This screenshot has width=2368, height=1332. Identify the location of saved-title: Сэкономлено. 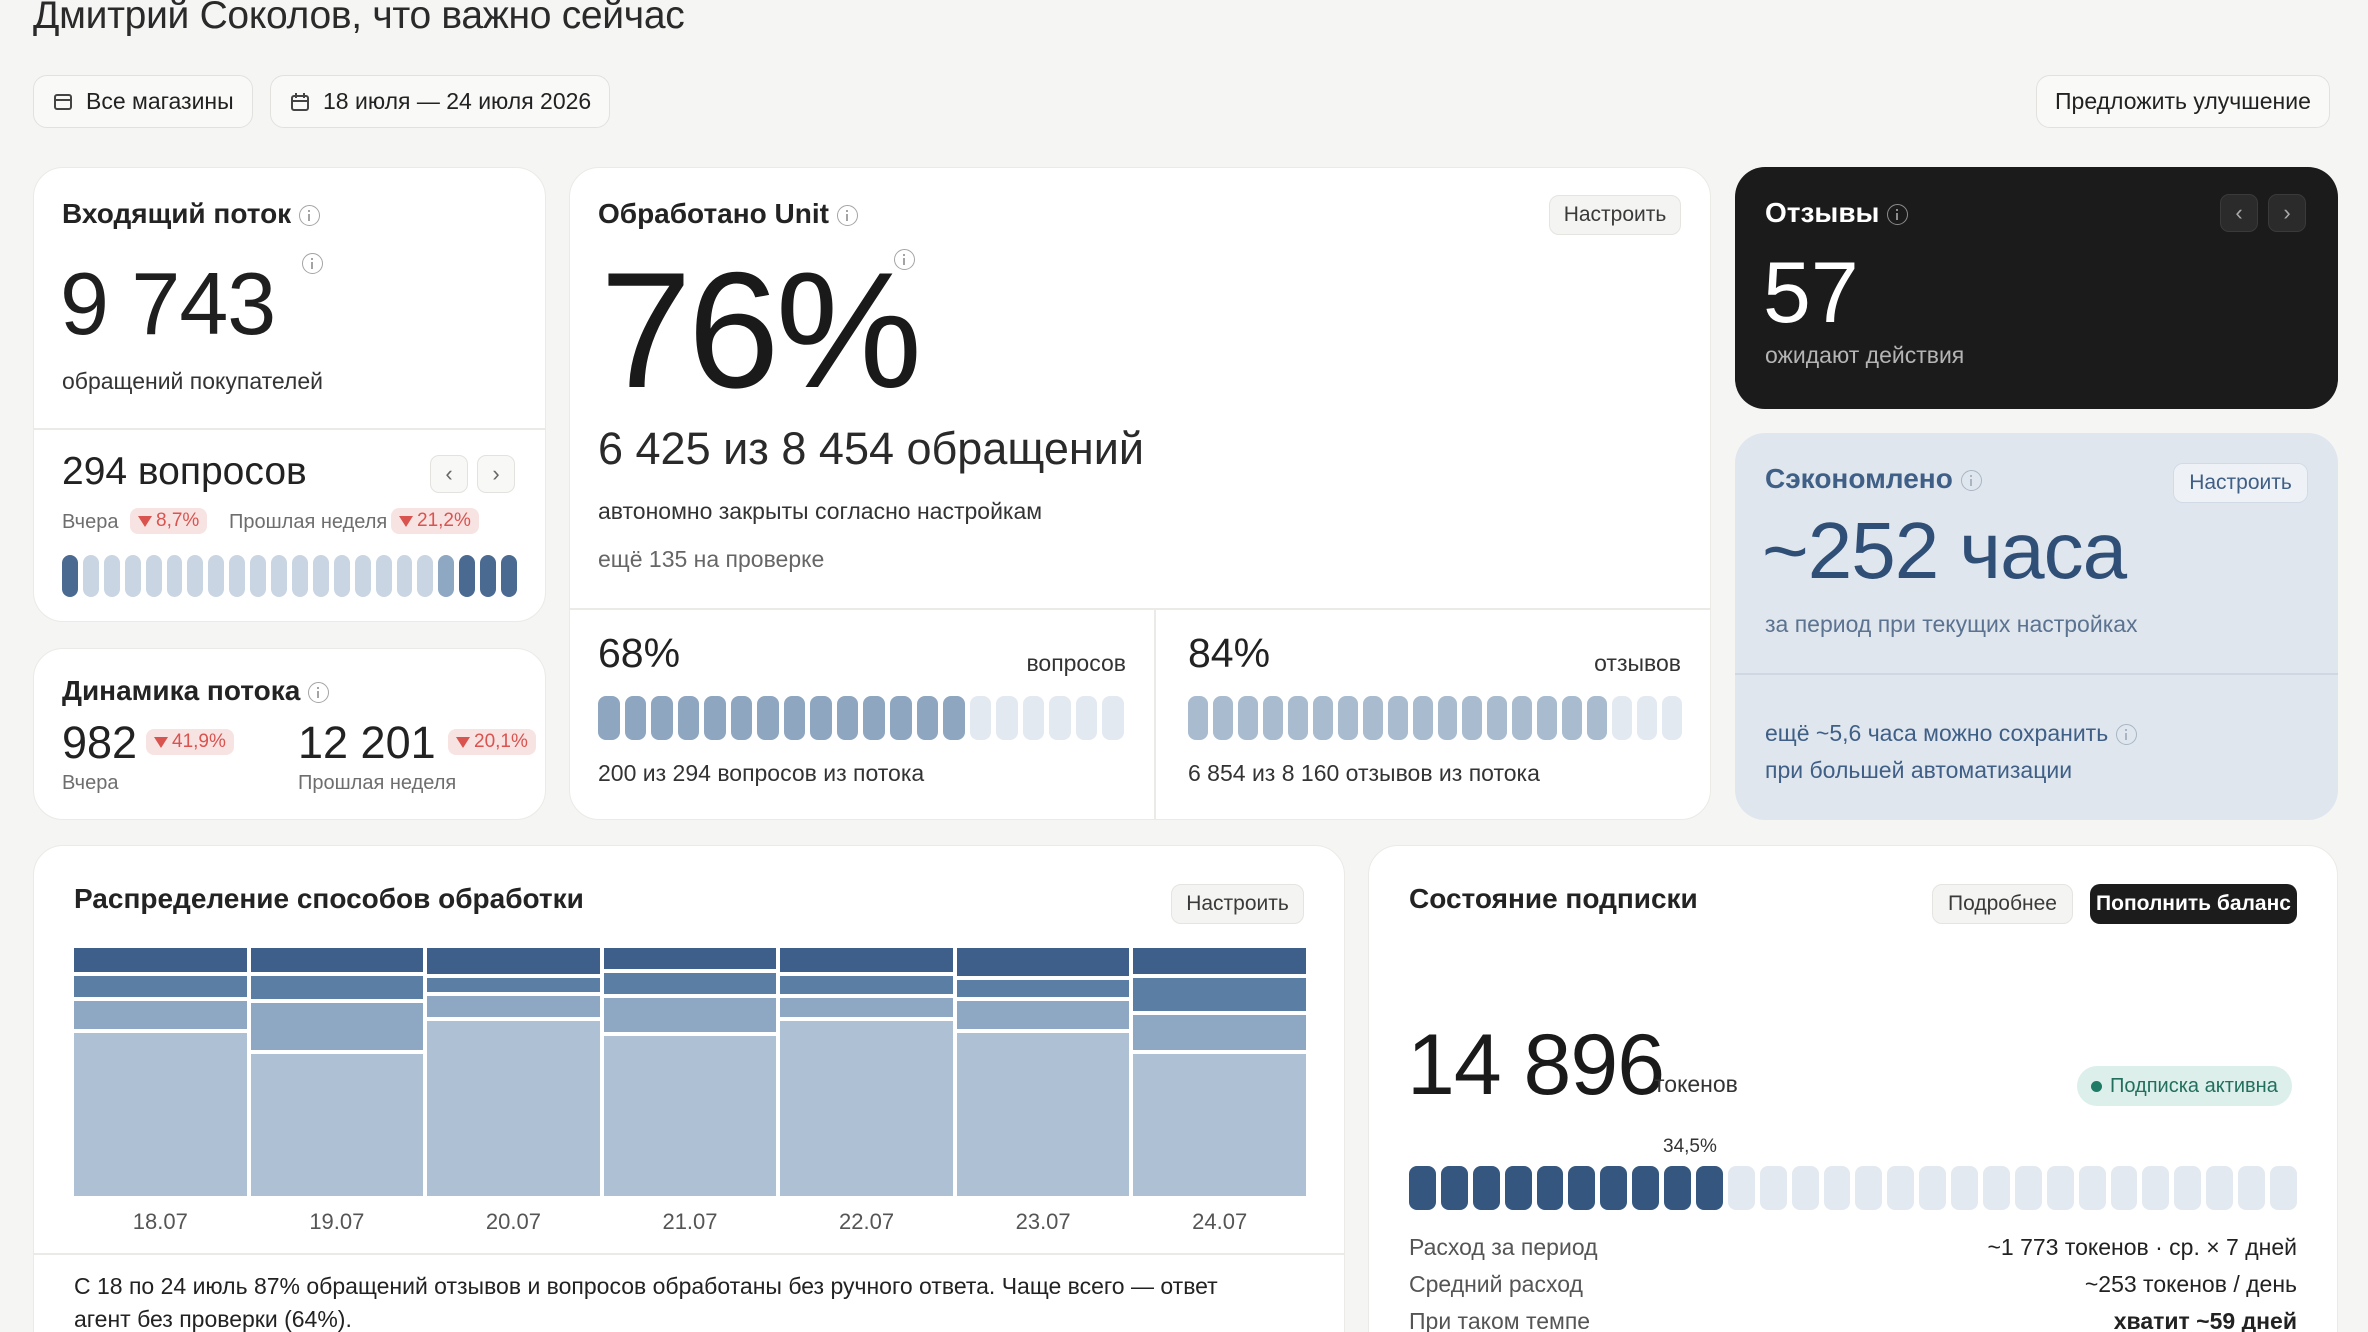
(1873, 479).